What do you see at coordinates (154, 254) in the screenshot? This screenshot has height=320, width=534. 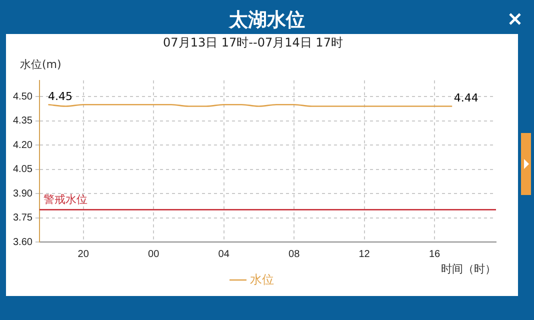 I see `x-tick-label: 00` at bounding box center [154, 254].